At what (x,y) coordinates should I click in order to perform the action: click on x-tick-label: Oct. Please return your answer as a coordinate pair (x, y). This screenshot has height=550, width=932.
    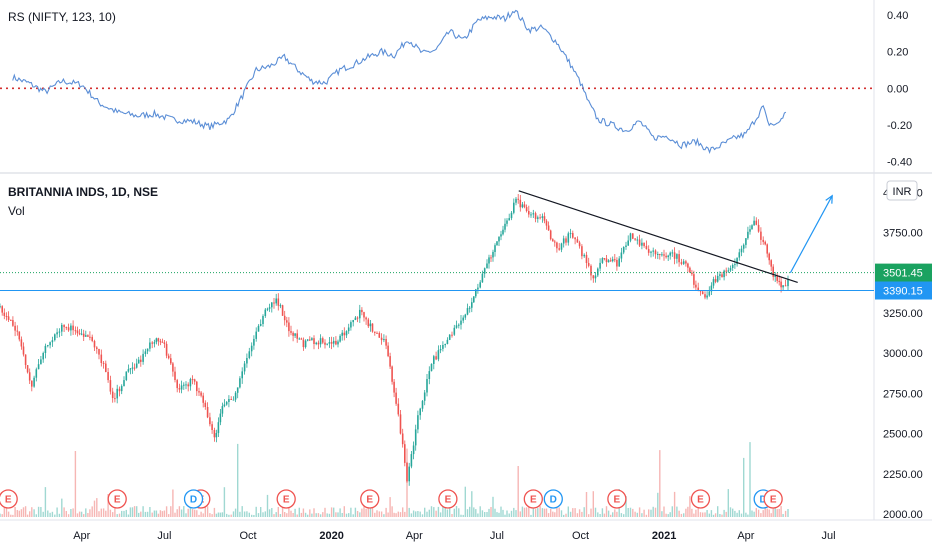
    Looking at the image, I should click on (247, 536).